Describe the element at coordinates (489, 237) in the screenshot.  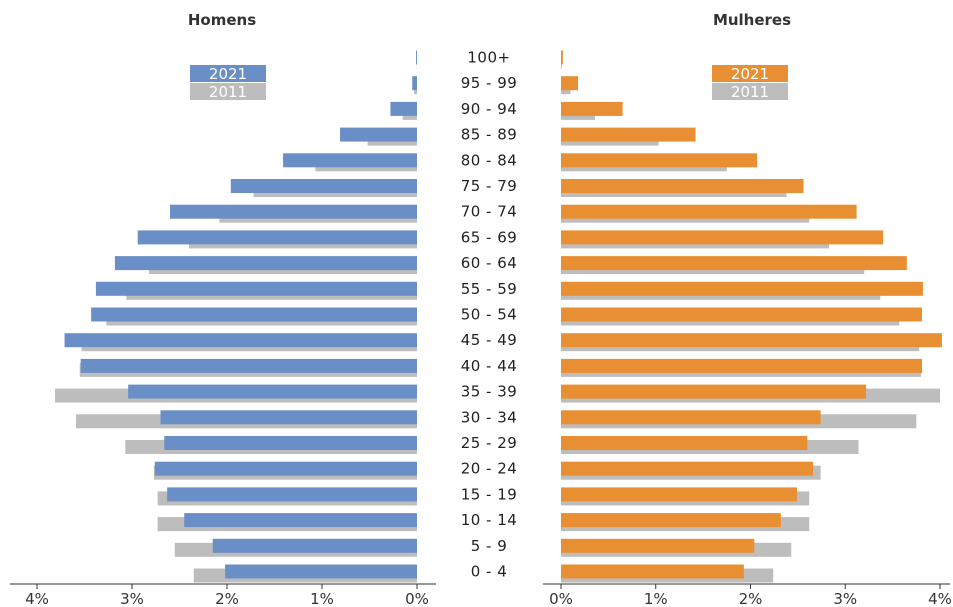
I see `age-label-65-69: 65 - 69` at that location.